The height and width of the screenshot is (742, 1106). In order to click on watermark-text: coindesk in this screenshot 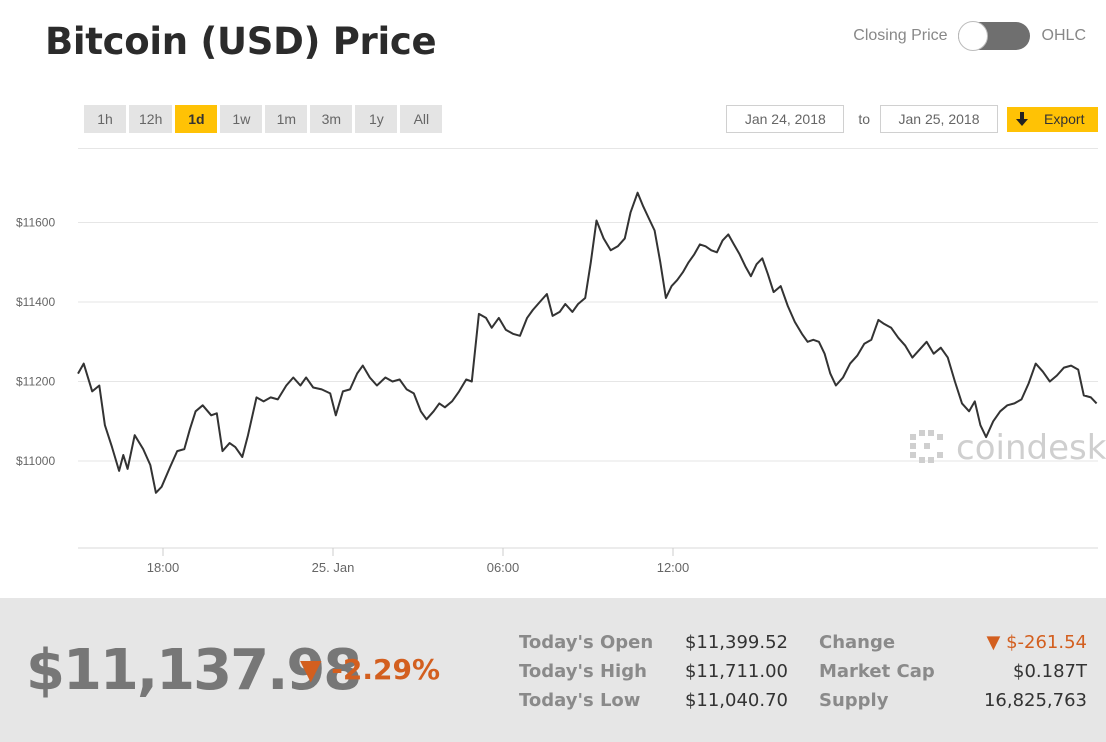, I will do `click(1031, 448)`.